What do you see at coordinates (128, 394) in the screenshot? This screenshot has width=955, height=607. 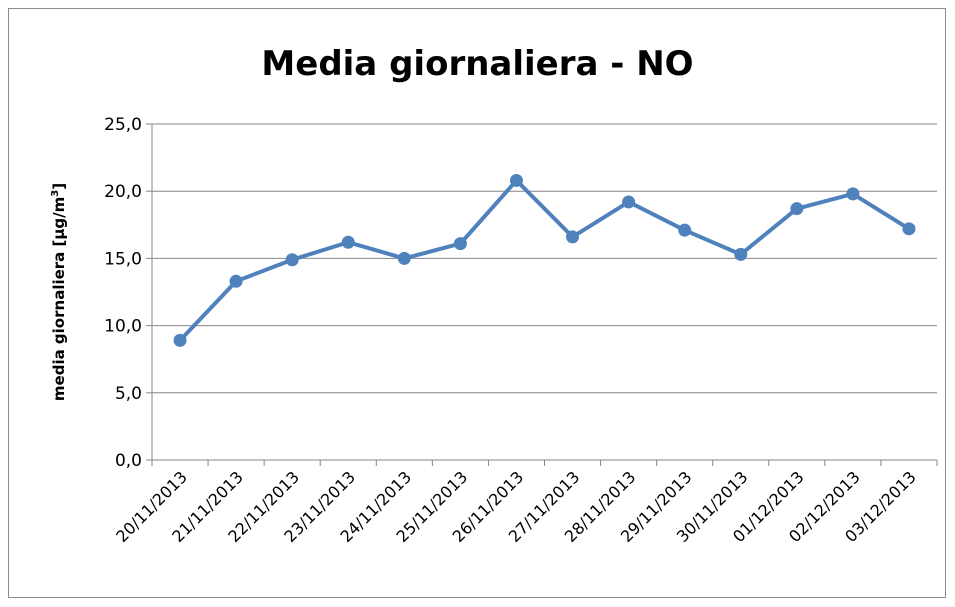 I see `y-tick-label: 5,0` at bounding box center [128, 394].